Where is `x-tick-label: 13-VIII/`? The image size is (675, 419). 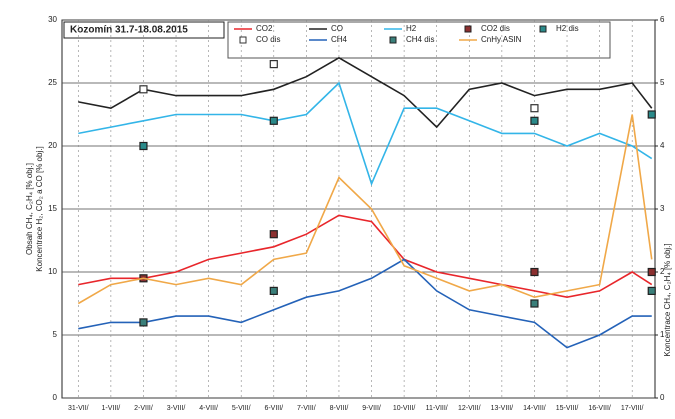
x-tick-label: 13-VIII/ is located at coordinates (502, 408).